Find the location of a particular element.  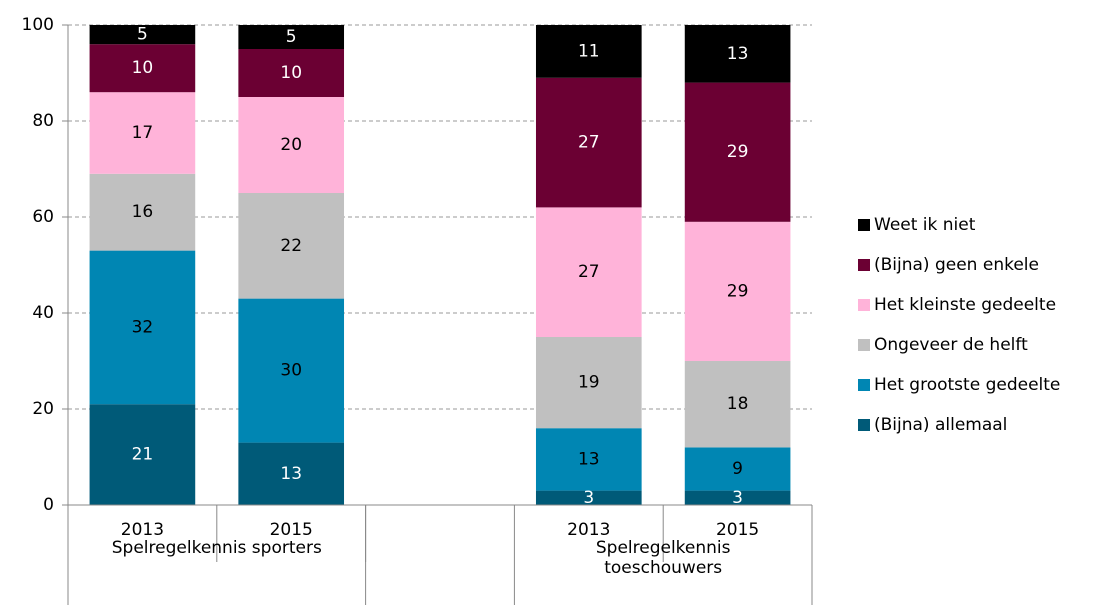

data-label: 32 is located at coordinates (143, 327).